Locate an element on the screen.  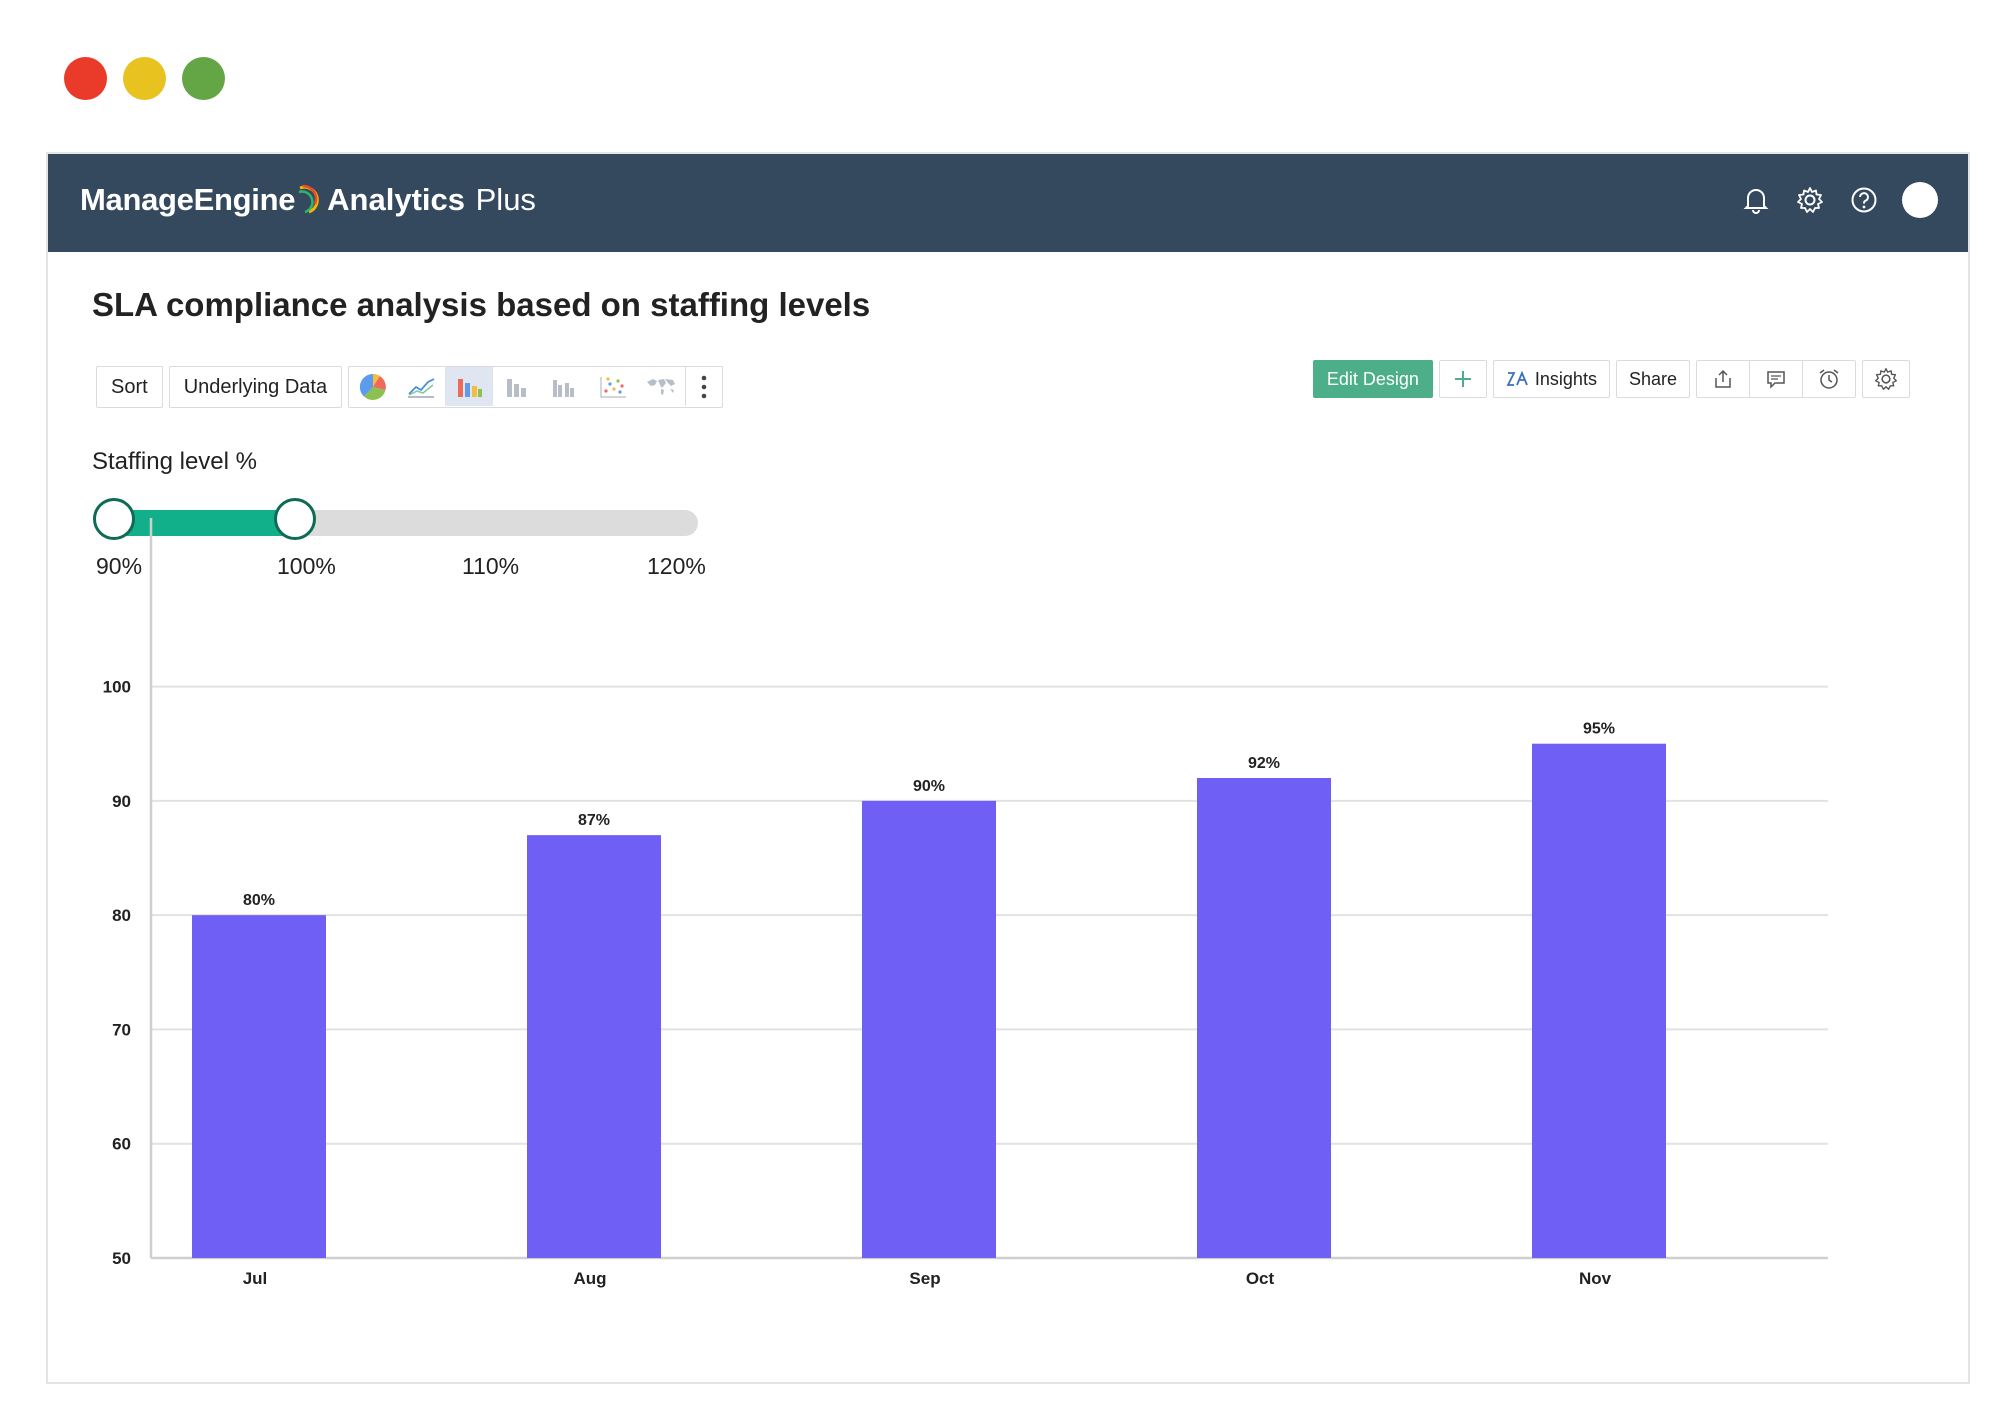
report-toolbar: Sort Underlying Data is located at coordinates (410, 387).